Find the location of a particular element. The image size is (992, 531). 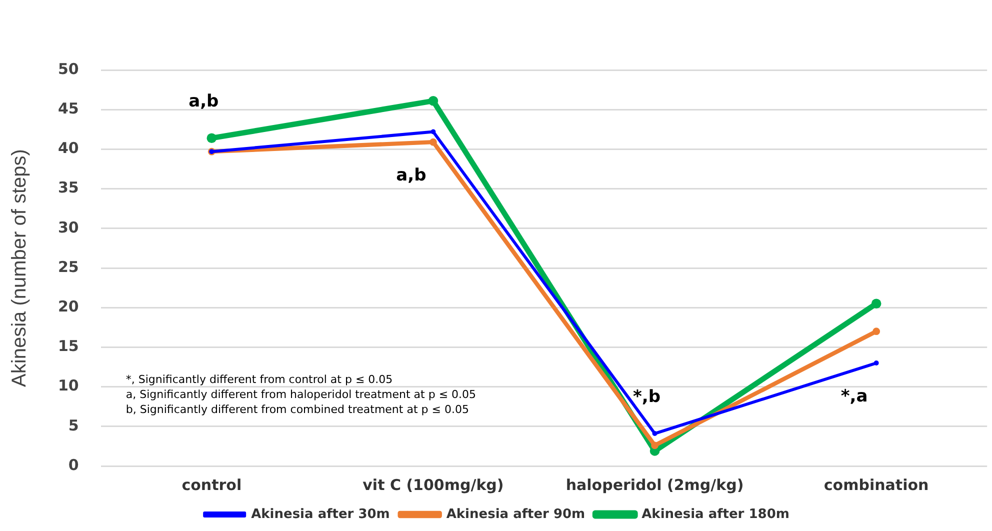

x-tick-label: vit C (100mg/kg) is located at coordinates (433, 485).